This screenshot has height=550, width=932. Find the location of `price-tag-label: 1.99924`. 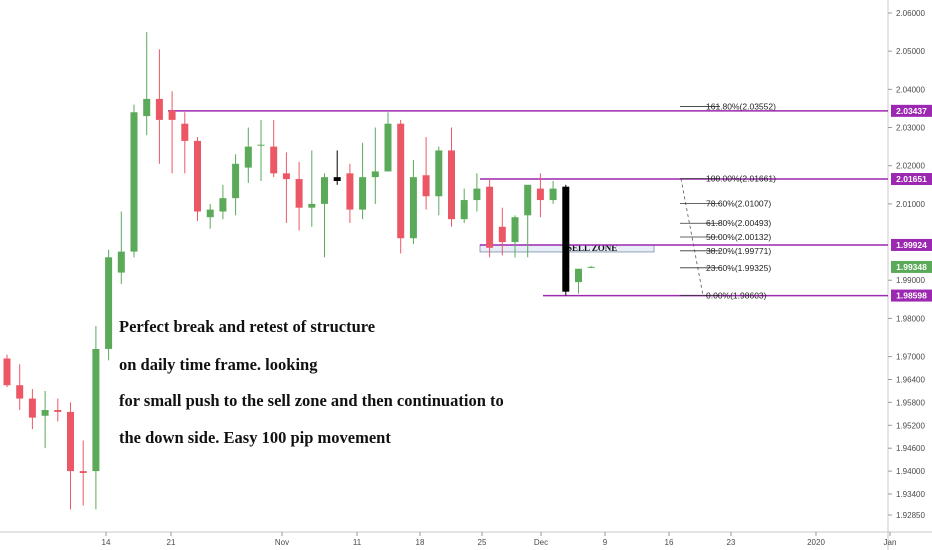

price-tag-label: 1.99924 is located at coordinates (911, 245).